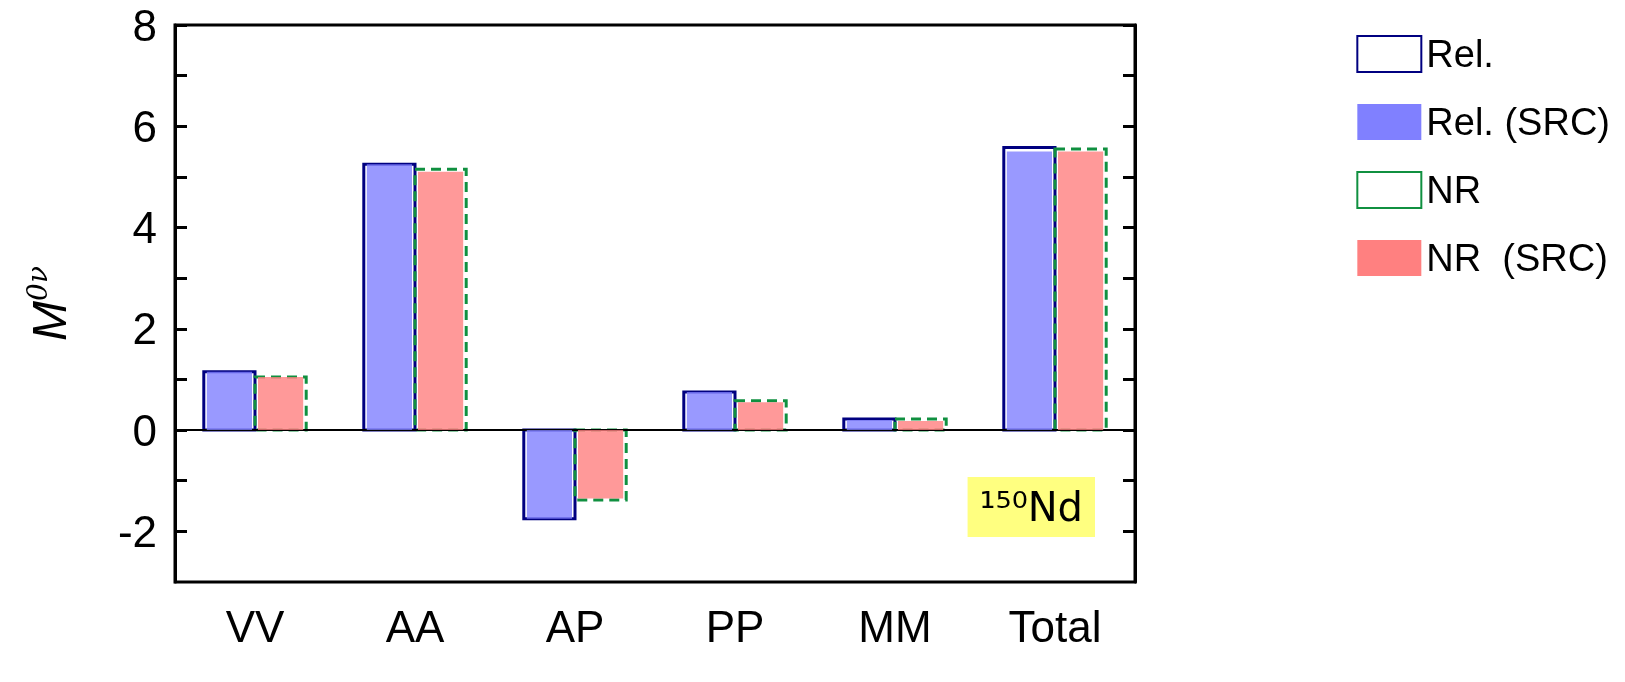 The height and width of the screenshot is (682, 1625). I want to click on y-tick-label: 6, so click(144, 126).